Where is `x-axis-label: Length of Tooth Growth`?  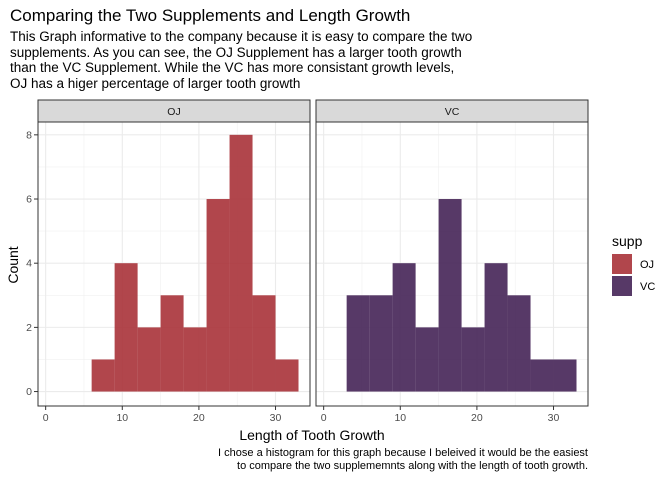 x-axis-label: Length of Tooth Growth is located at coordinates (311, 435).